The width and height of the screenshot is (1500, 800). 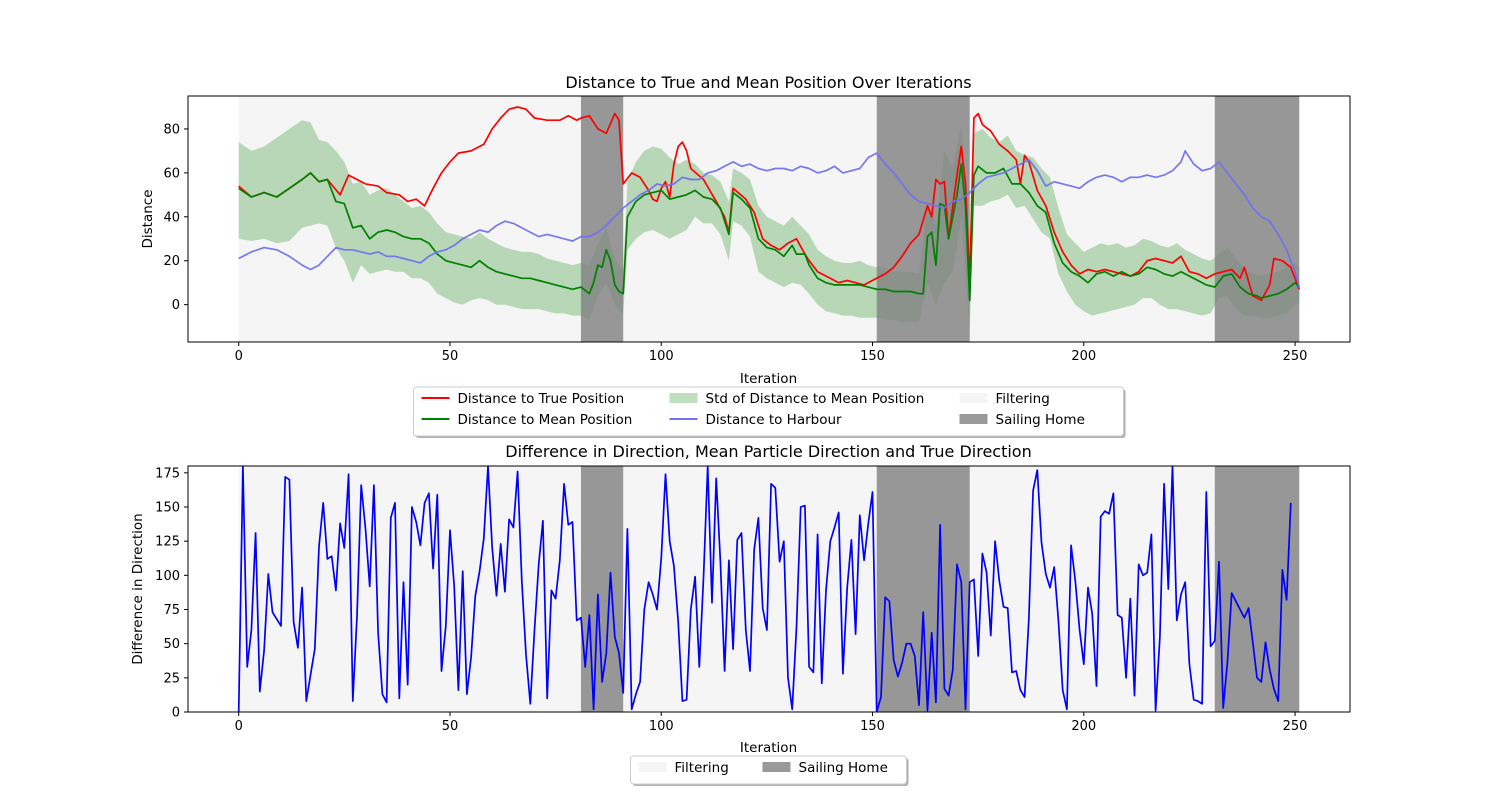 I want to click on legend-label-distance-to-true-position: Distance to True Position, so click(x=541, y=399).